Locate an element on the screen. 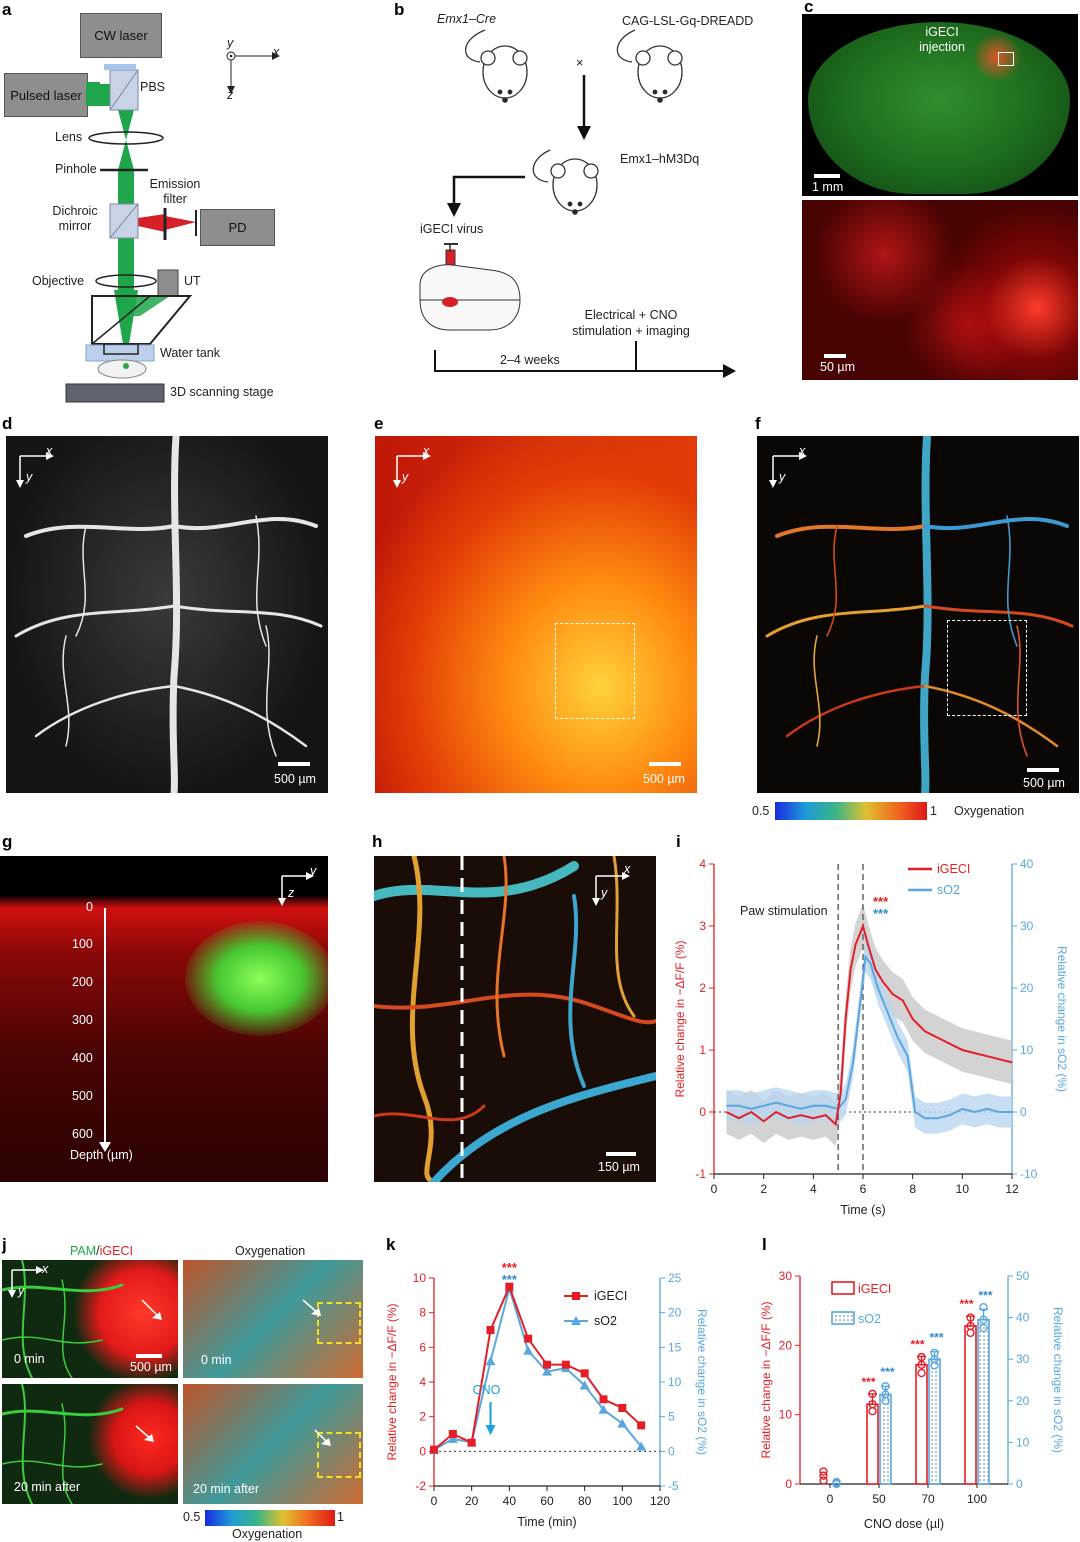  left-tick-label: 1 is located at coordinates (702, 1050).